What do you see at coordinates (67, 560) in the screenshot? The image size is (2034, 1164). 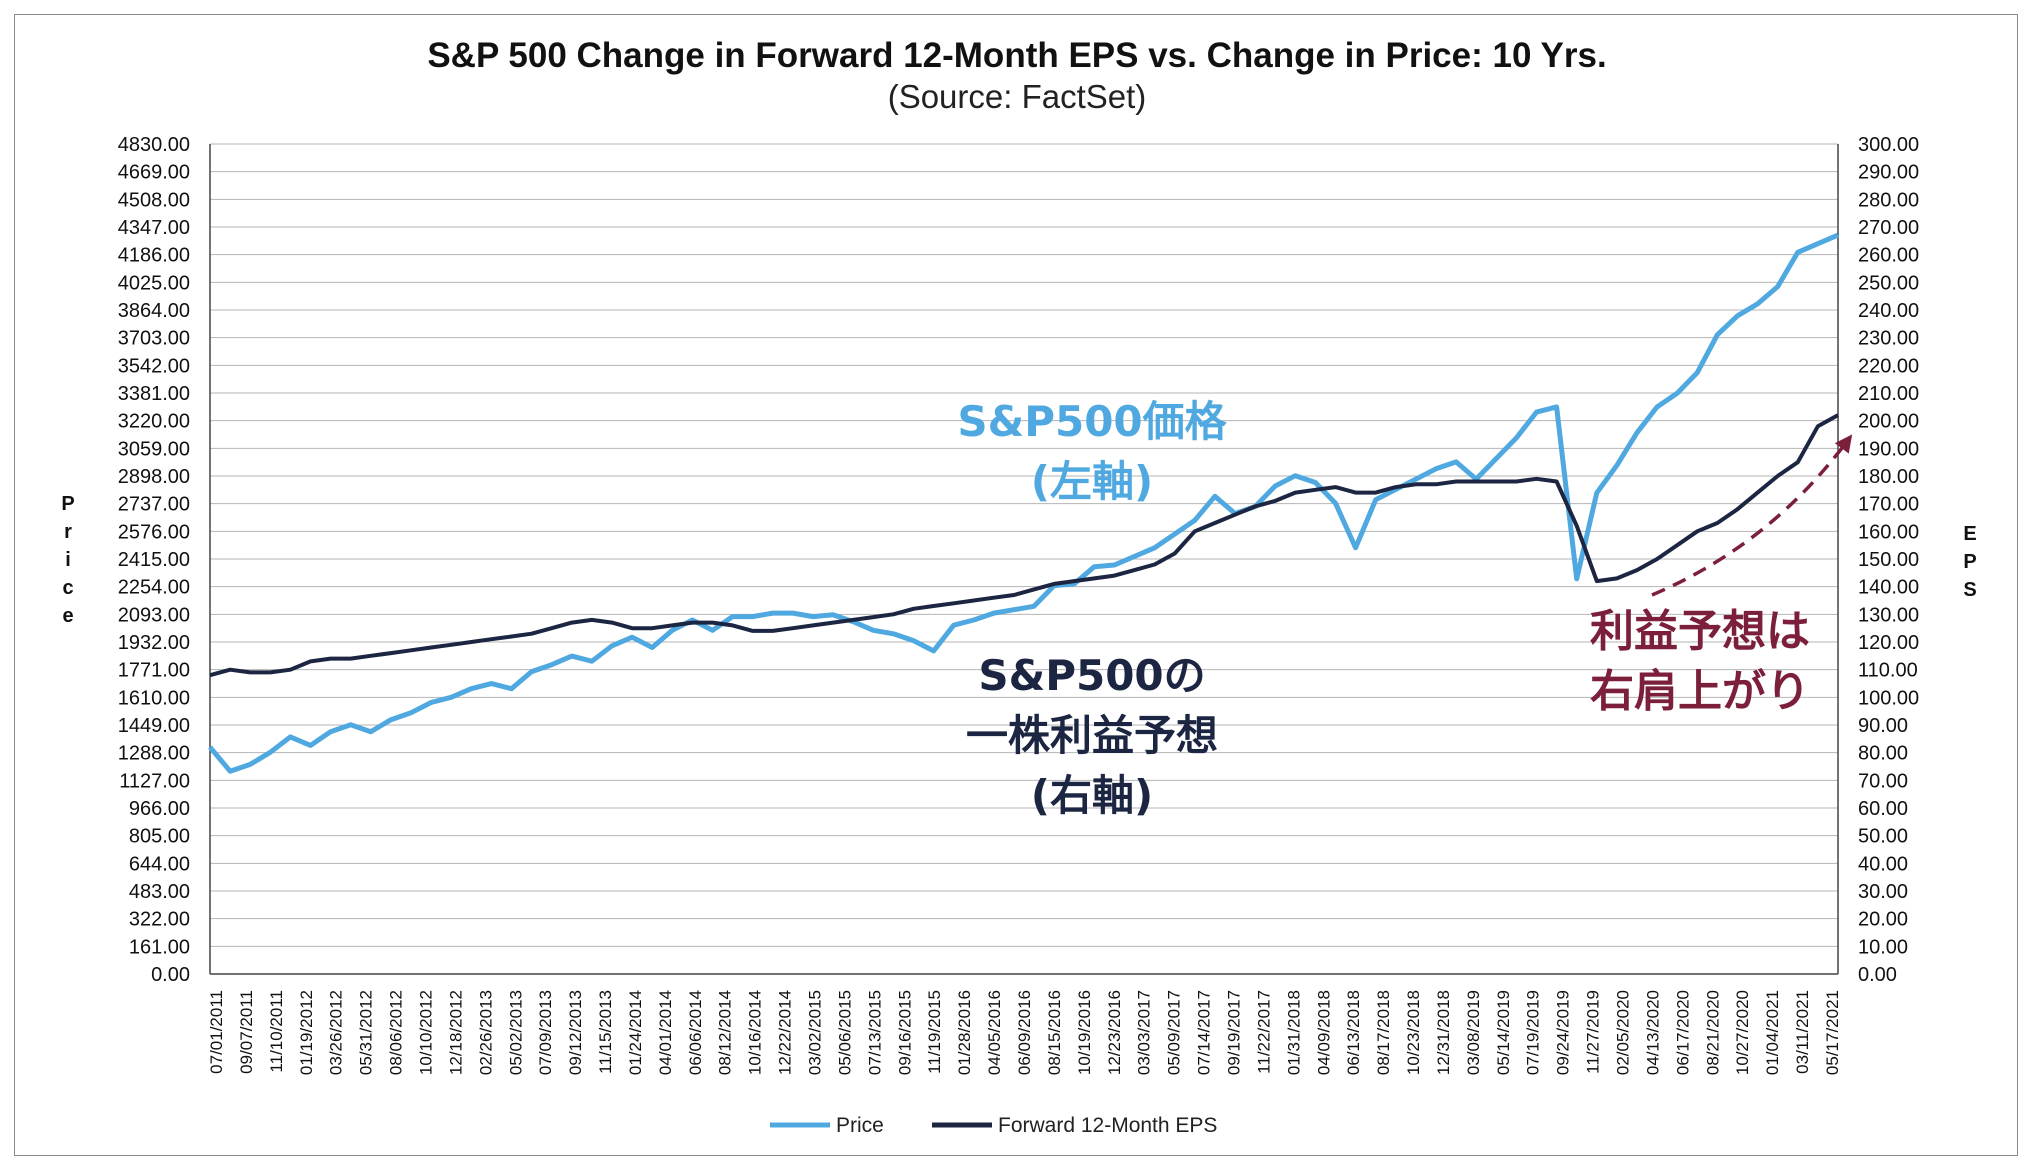 I see `left-axis-label: Price` at bounding box center [67, 560].